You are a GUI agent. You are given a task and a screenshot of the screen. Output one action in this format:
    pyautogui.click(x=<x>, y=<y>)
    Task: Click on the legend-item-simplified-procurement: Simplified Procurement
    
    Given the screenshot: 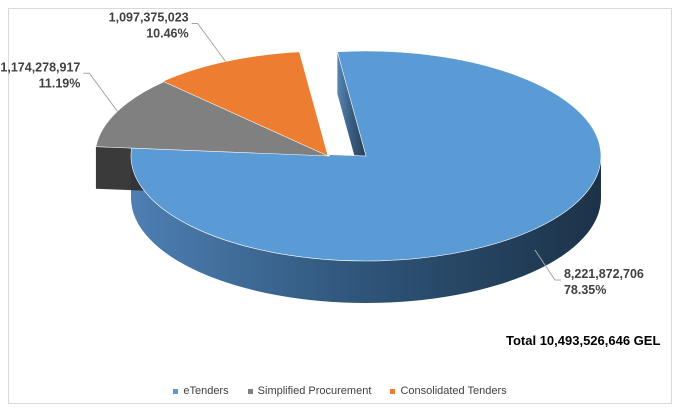 What is the action you would take?
    pyautogui.click(x=309, y=391)
    